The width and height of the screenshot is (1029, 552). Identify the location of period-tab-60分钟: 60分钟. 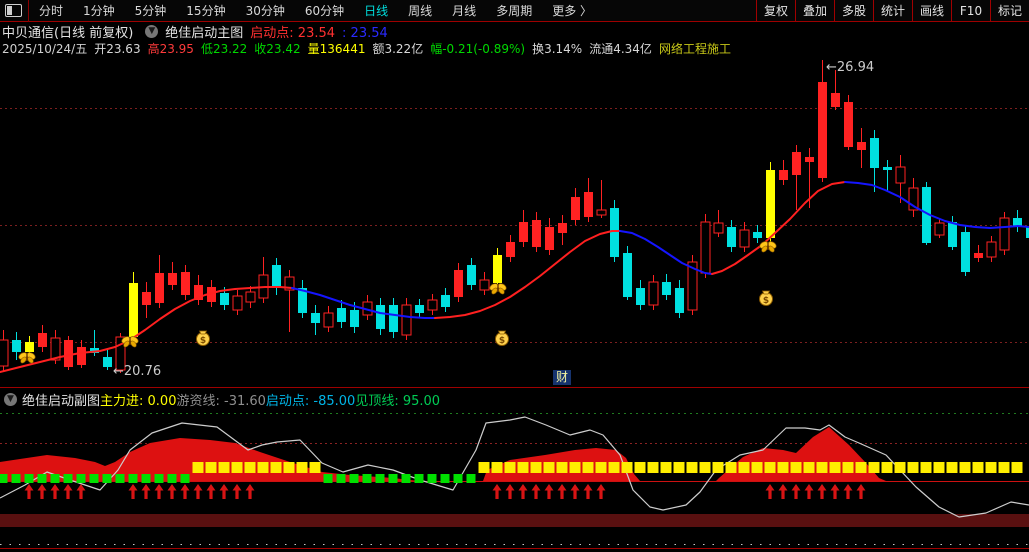
(324, 11).